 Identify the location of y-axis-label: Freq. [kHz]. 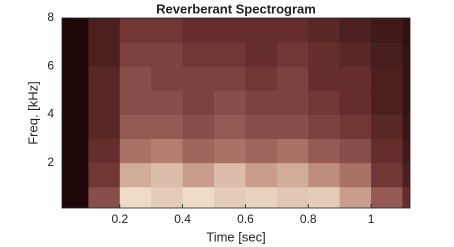
(32, 113).